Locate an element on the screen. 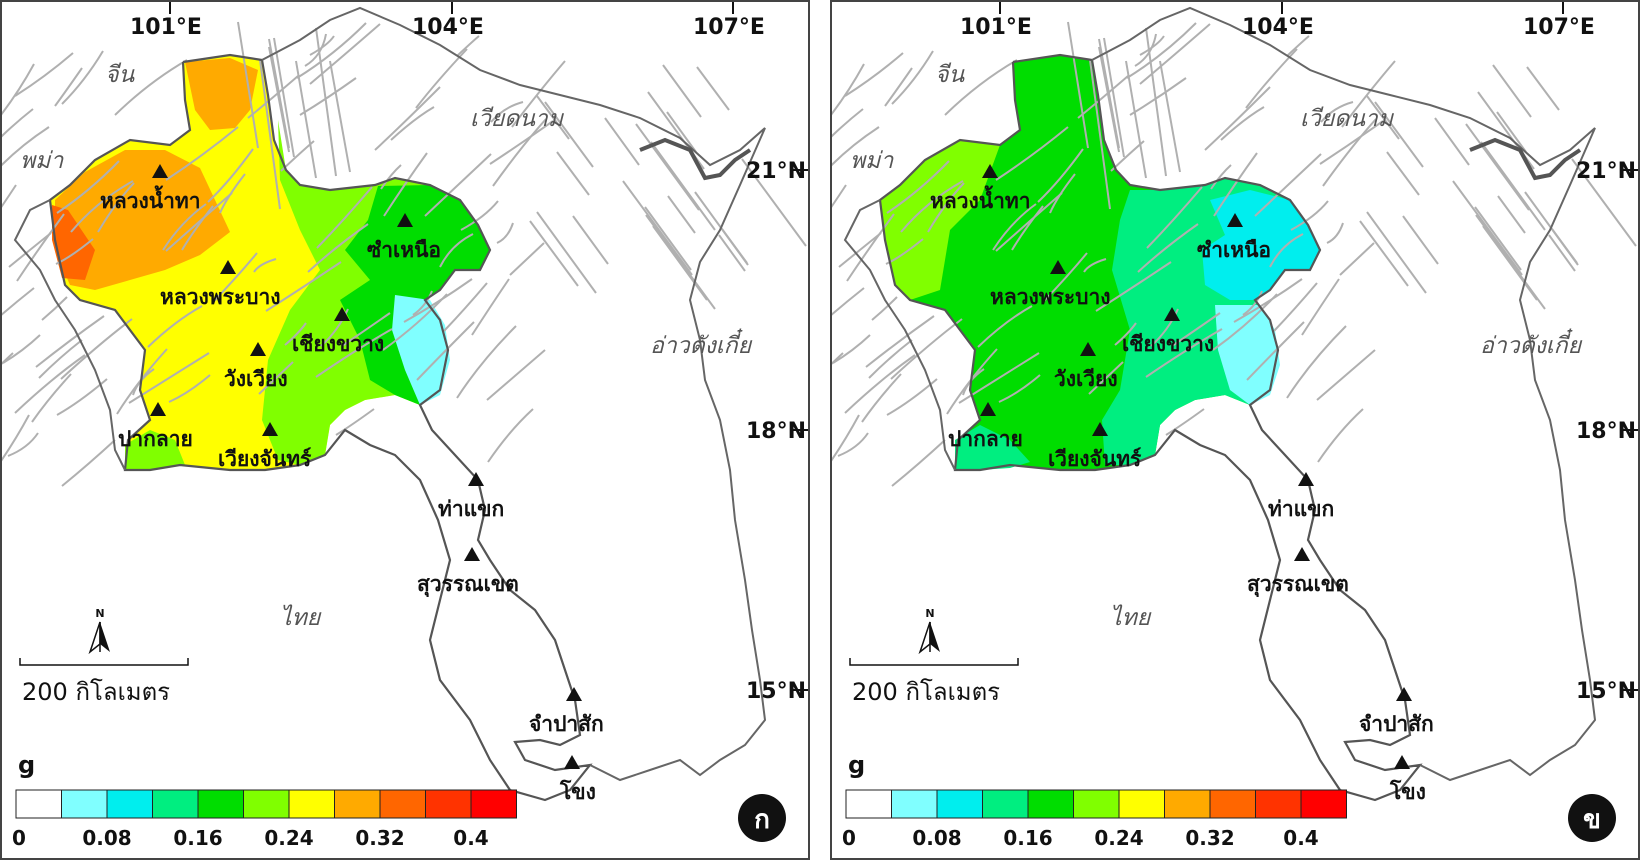 The height and width of the screenshot is (860, 1640). city-label: เวียงจันทร์ is located at coordinates (265, 459).